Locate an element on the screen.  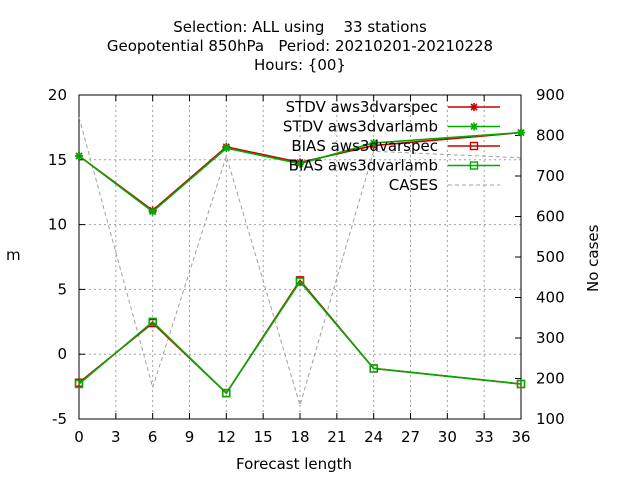
legend-entry: BIAS aws3dvarlamb is located at coordinates (394, 166).